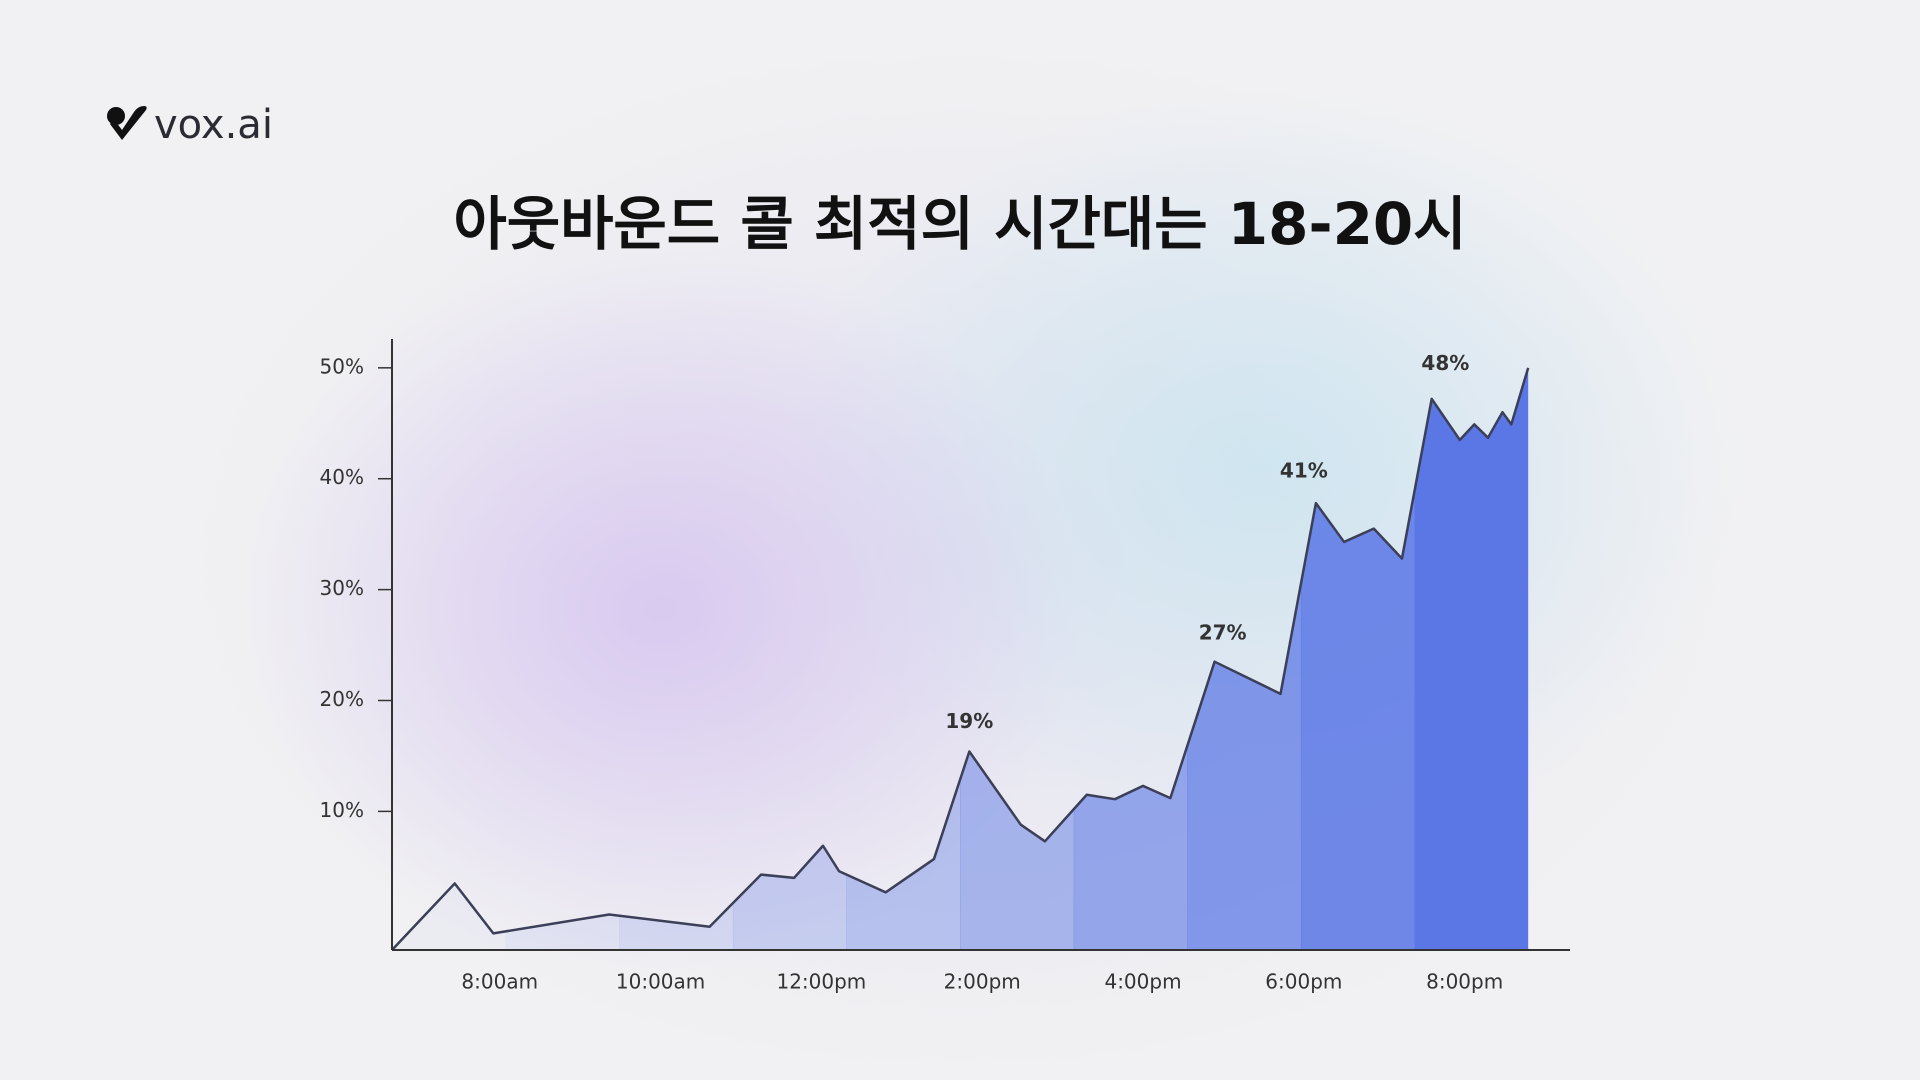  What do you see at coordinates (342, 810) in the screenshot?
I see `y-tick-label: 10%` at bounding box center [342, 810].